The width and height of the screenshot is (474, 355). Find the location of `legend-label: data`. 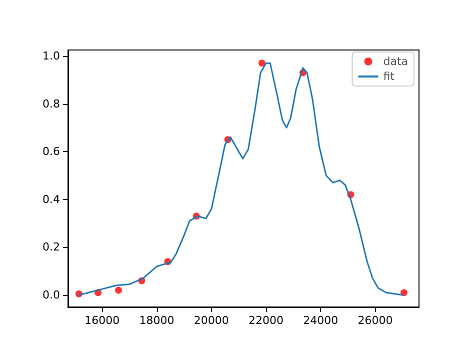

legend-label: data is located at coordinates (395, 61).